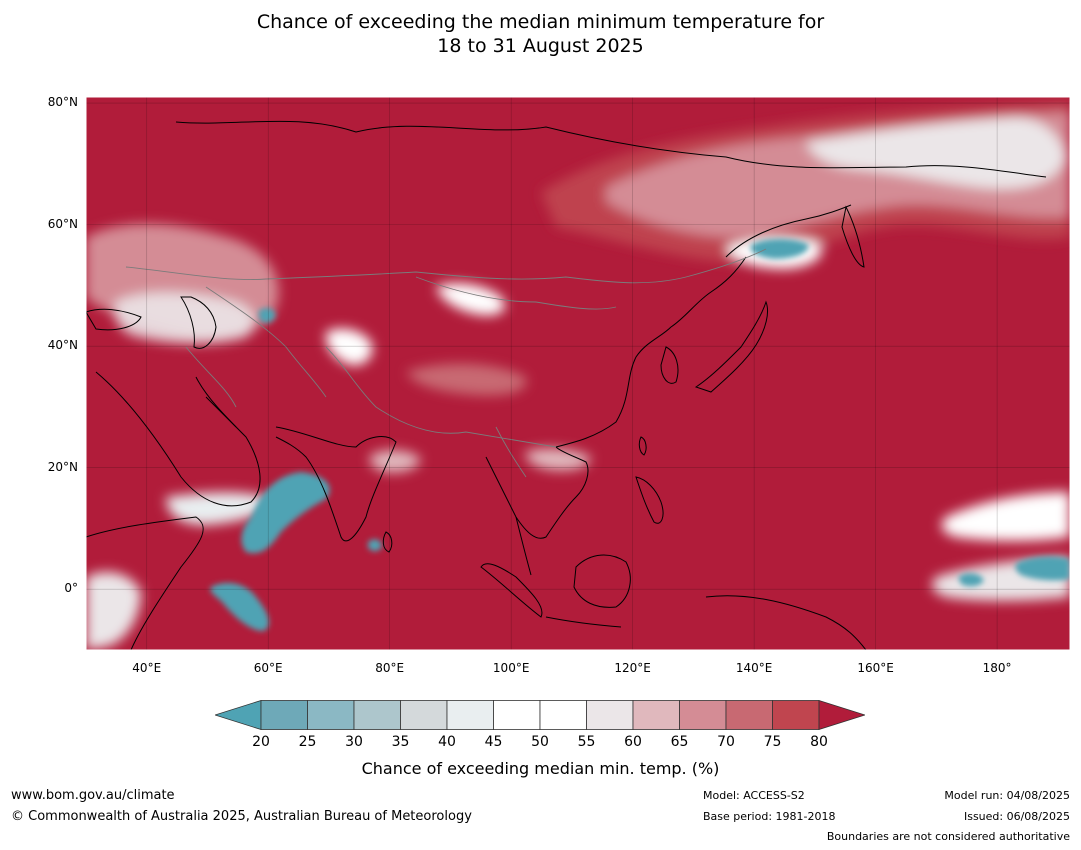  What do you see at coordinates (285, 513) in the screenshot?
I see `low-arabian-sea` at bounding box center [285, 513].